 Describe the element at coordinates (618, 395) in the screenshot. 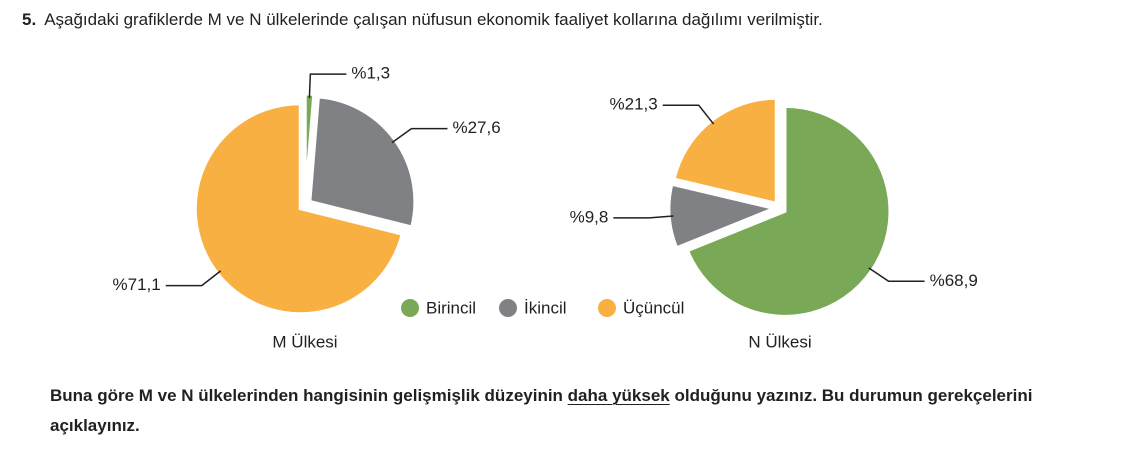

I see `prompt-emphasis: daha yüksek` at that location.